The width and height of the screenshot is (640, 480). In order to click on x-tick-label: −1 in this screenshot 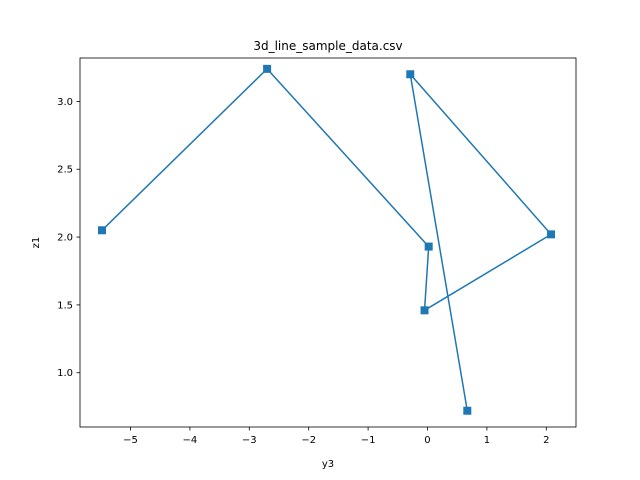, I will do `click(368, 440)`.